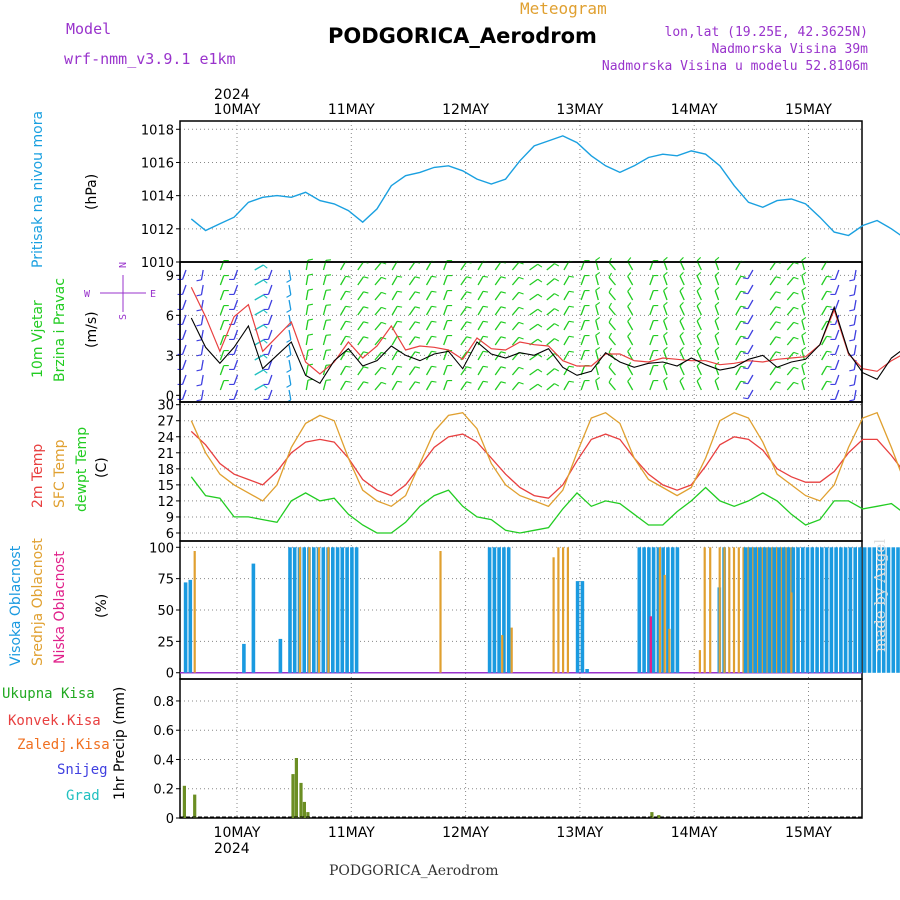 This screenshot has width=900, height=900. What do you see at coordinates (157, 163) in the screenshot?
I see `y-tick-label: 1016` at bounding box center [157, 163].